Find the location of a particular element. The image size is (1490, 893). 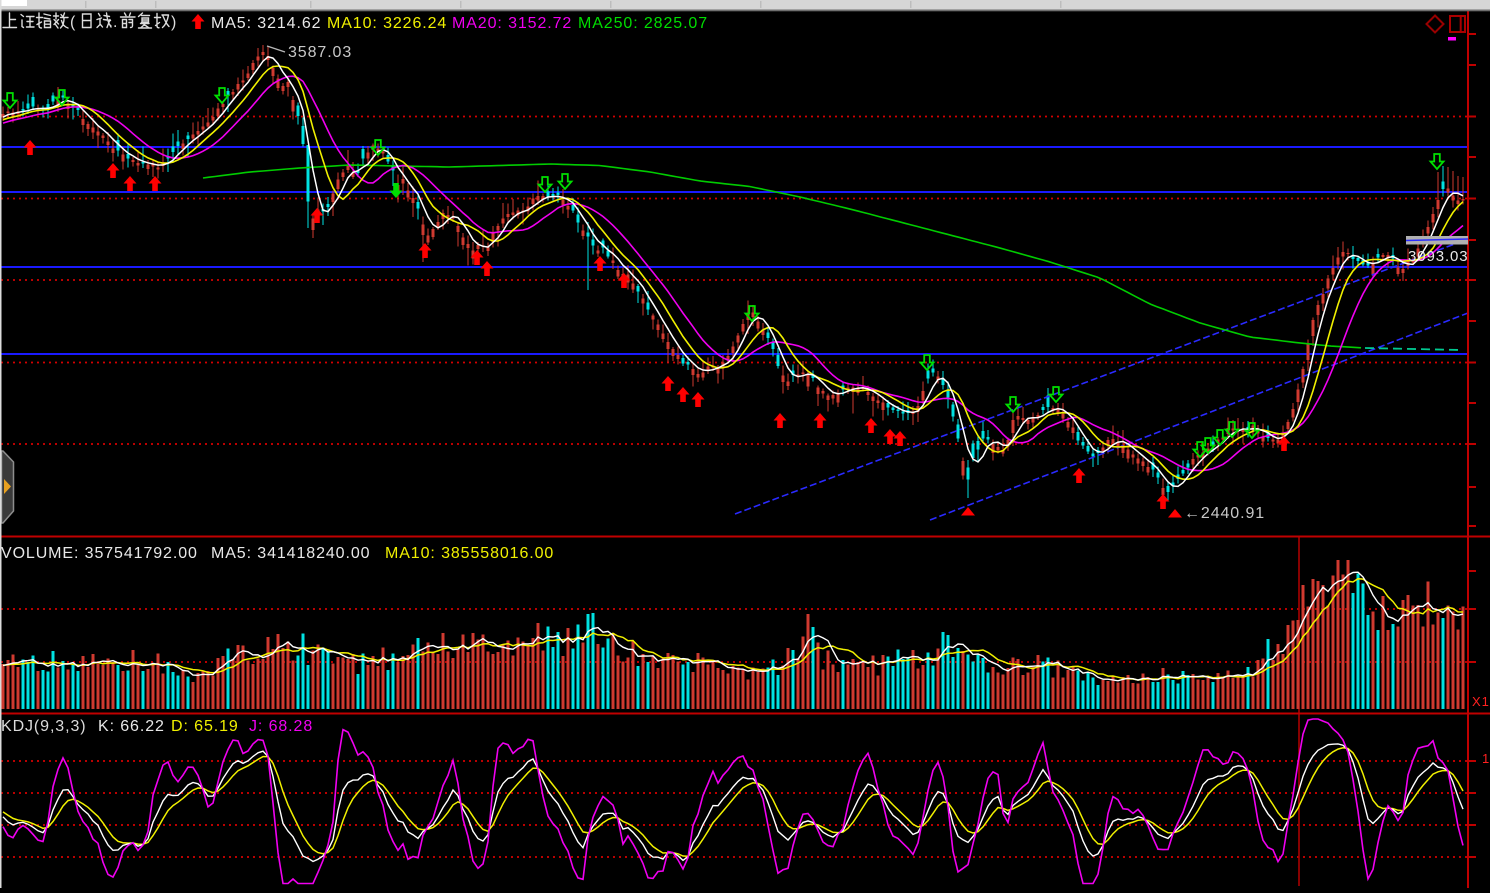

svg-text: X1 is located at coordinates (1481, 701).